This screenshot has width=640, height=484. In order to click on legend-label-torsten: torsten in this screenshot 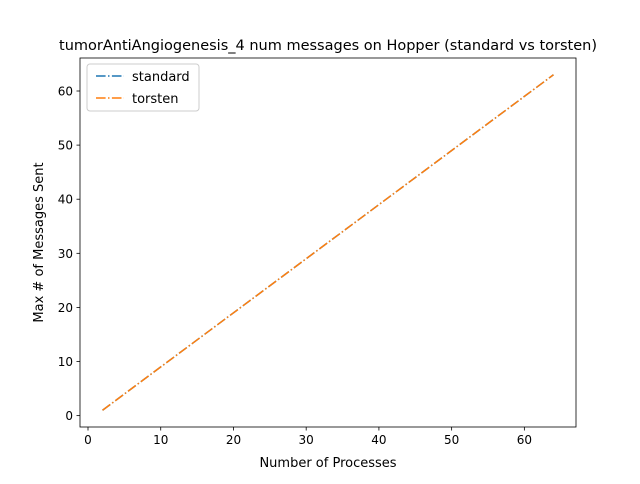, I will do `click(155, 99)`.